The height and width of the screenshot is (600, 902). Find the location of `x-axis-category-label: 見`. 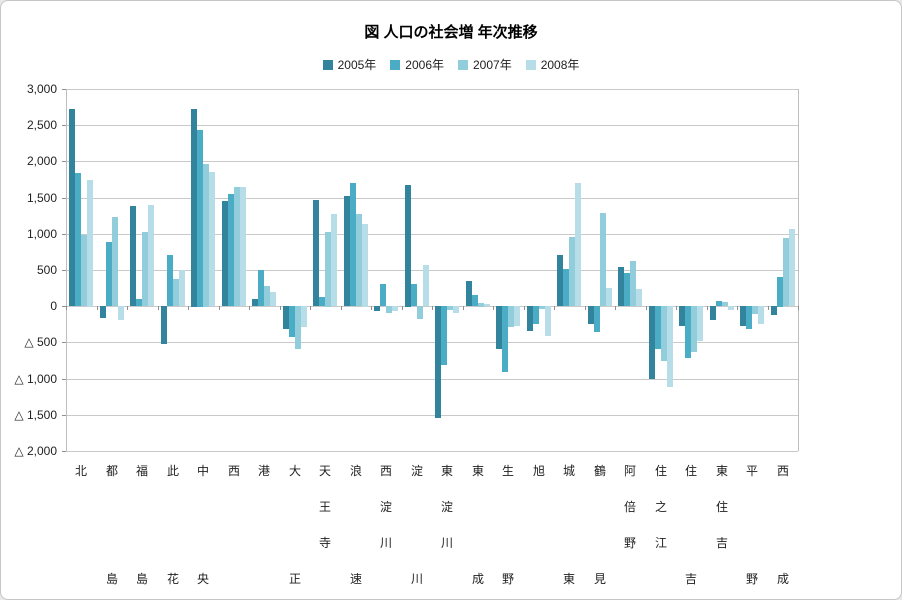

x-axis-category-label: 見 is located at coordinates (599, 579).